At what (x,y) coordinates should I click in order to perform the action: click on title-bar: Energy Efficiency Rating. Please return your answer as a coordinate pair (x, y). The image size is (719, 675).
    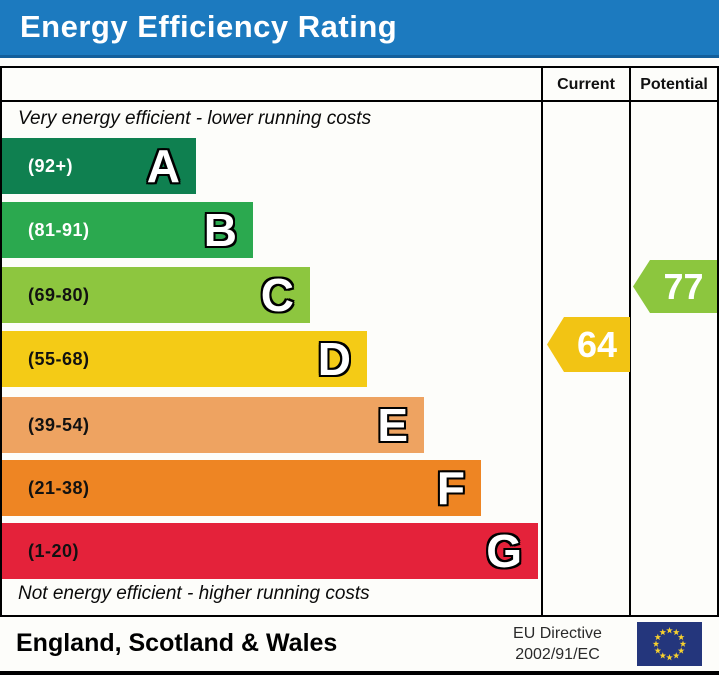
    Looking at the image, I should click on (359, 29).